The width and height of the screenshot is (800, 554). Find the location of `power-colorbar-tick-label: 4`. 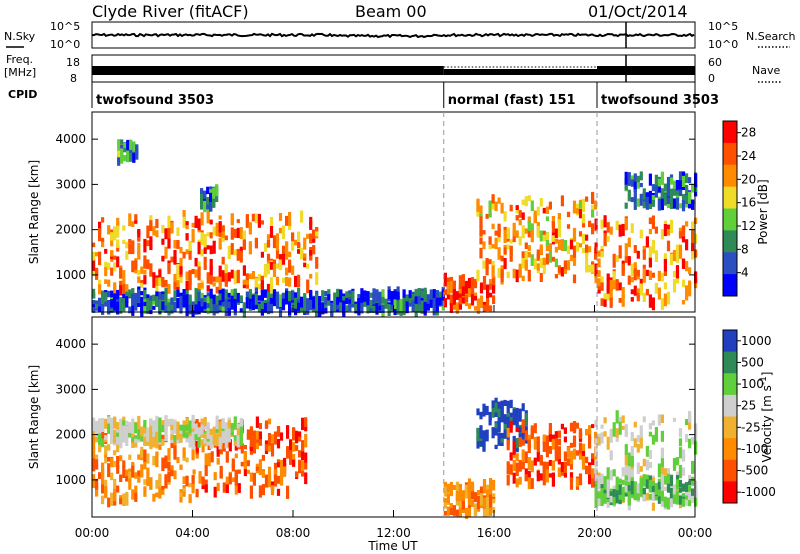

power-colorbar-tick-label: 4 is located at coordinates (745, 273).